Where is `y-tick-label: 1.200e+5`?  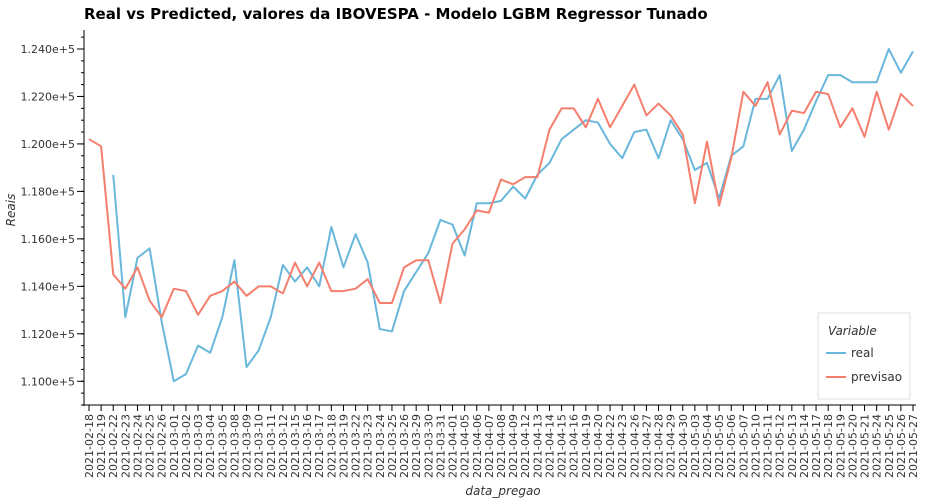
y-tick-label: 1.200e+5 is located at coordinates (48, 144).